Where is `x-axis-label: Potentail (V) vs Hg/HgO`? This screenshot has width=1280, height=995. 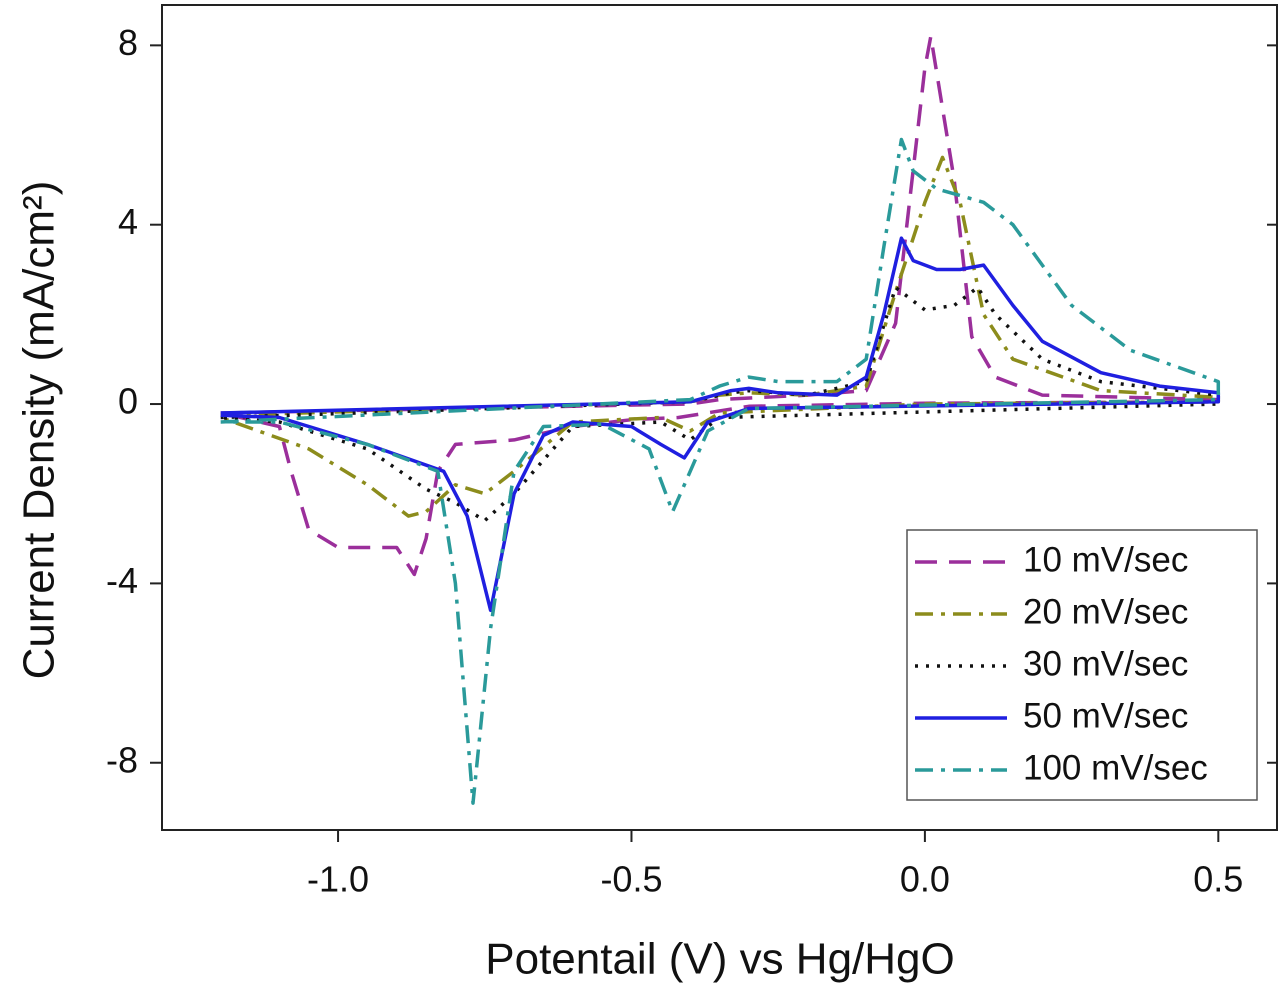
x-axis-label: Potentail (V) vs Hg/HgO is located at coordinates (720, 959).